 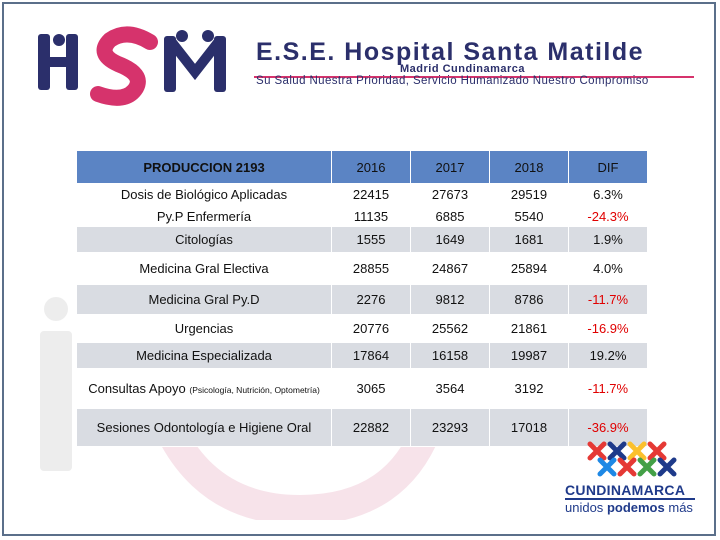 I want to click on slogan-word-2: podemos, so click(x=635, y=507).